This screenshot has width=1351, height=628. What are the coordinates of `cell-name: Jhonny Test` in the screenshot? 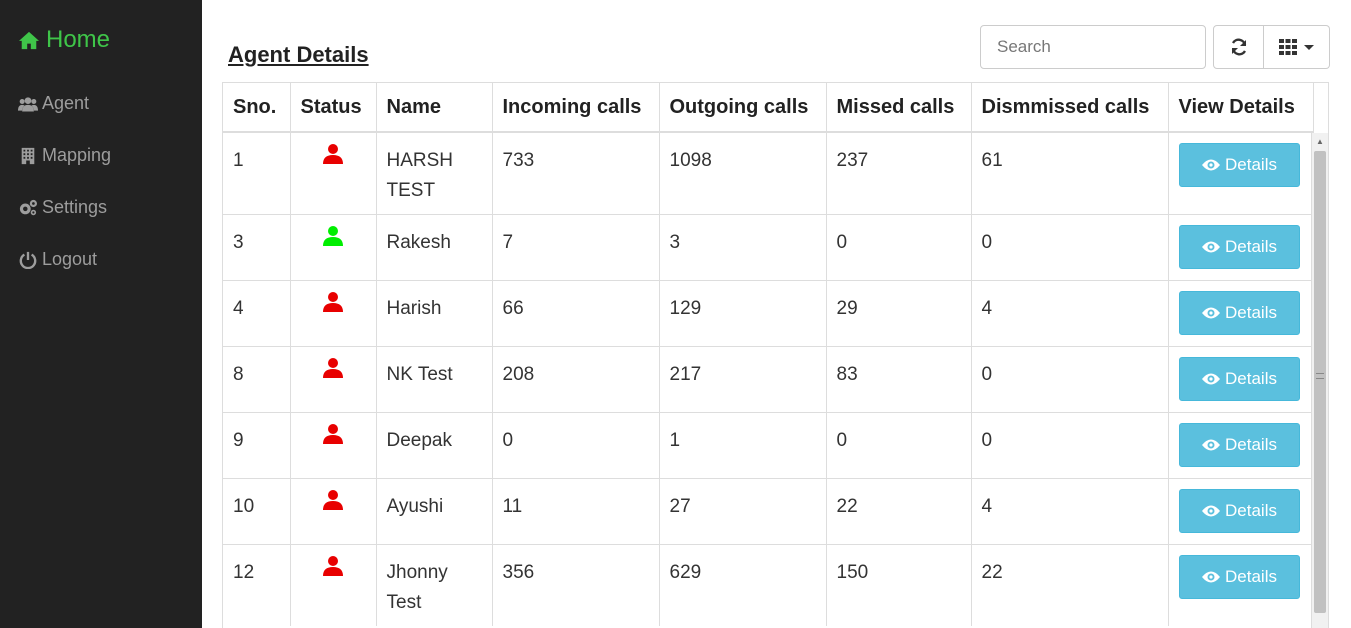 It's located at (434, 584).